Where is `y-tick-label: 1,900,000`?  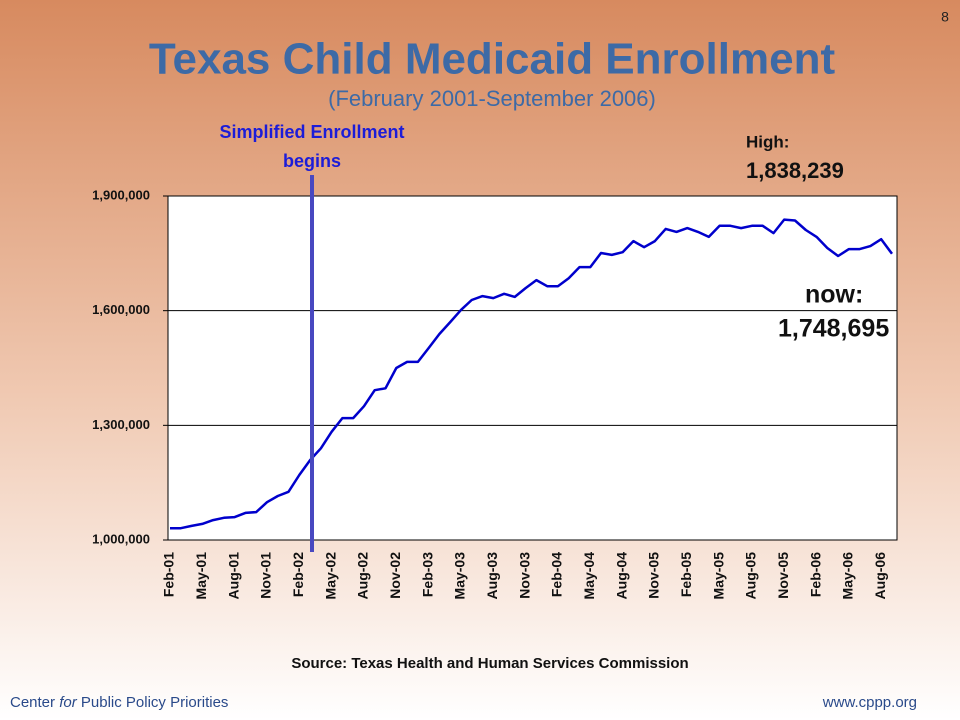
y-tick-label: 1,900,000 is located at coordinates (121, 194).